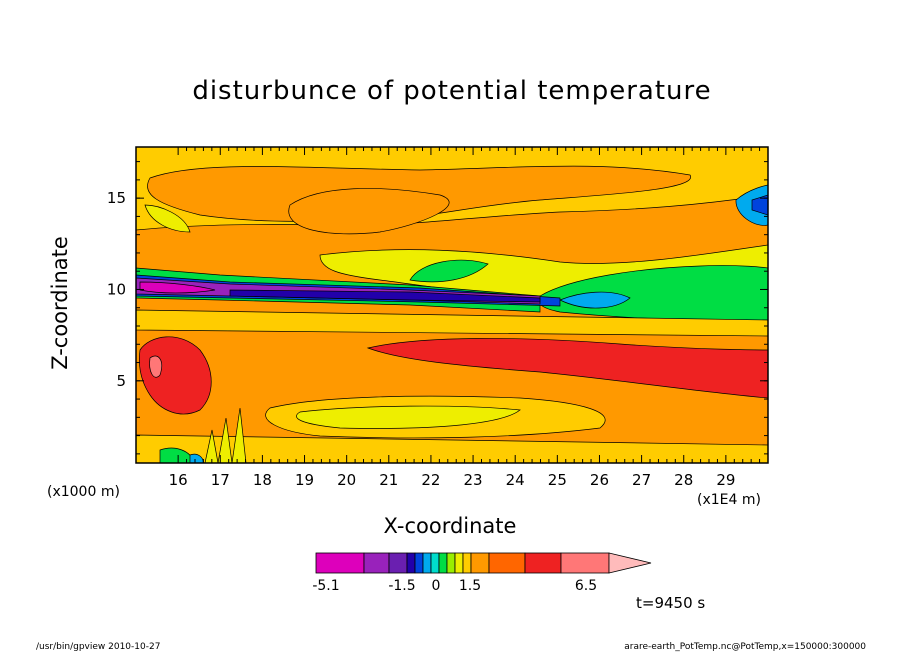 This screenshot has height=654, width=904. I want to click on colorbar-tick-label: 0, so click(436, 586).